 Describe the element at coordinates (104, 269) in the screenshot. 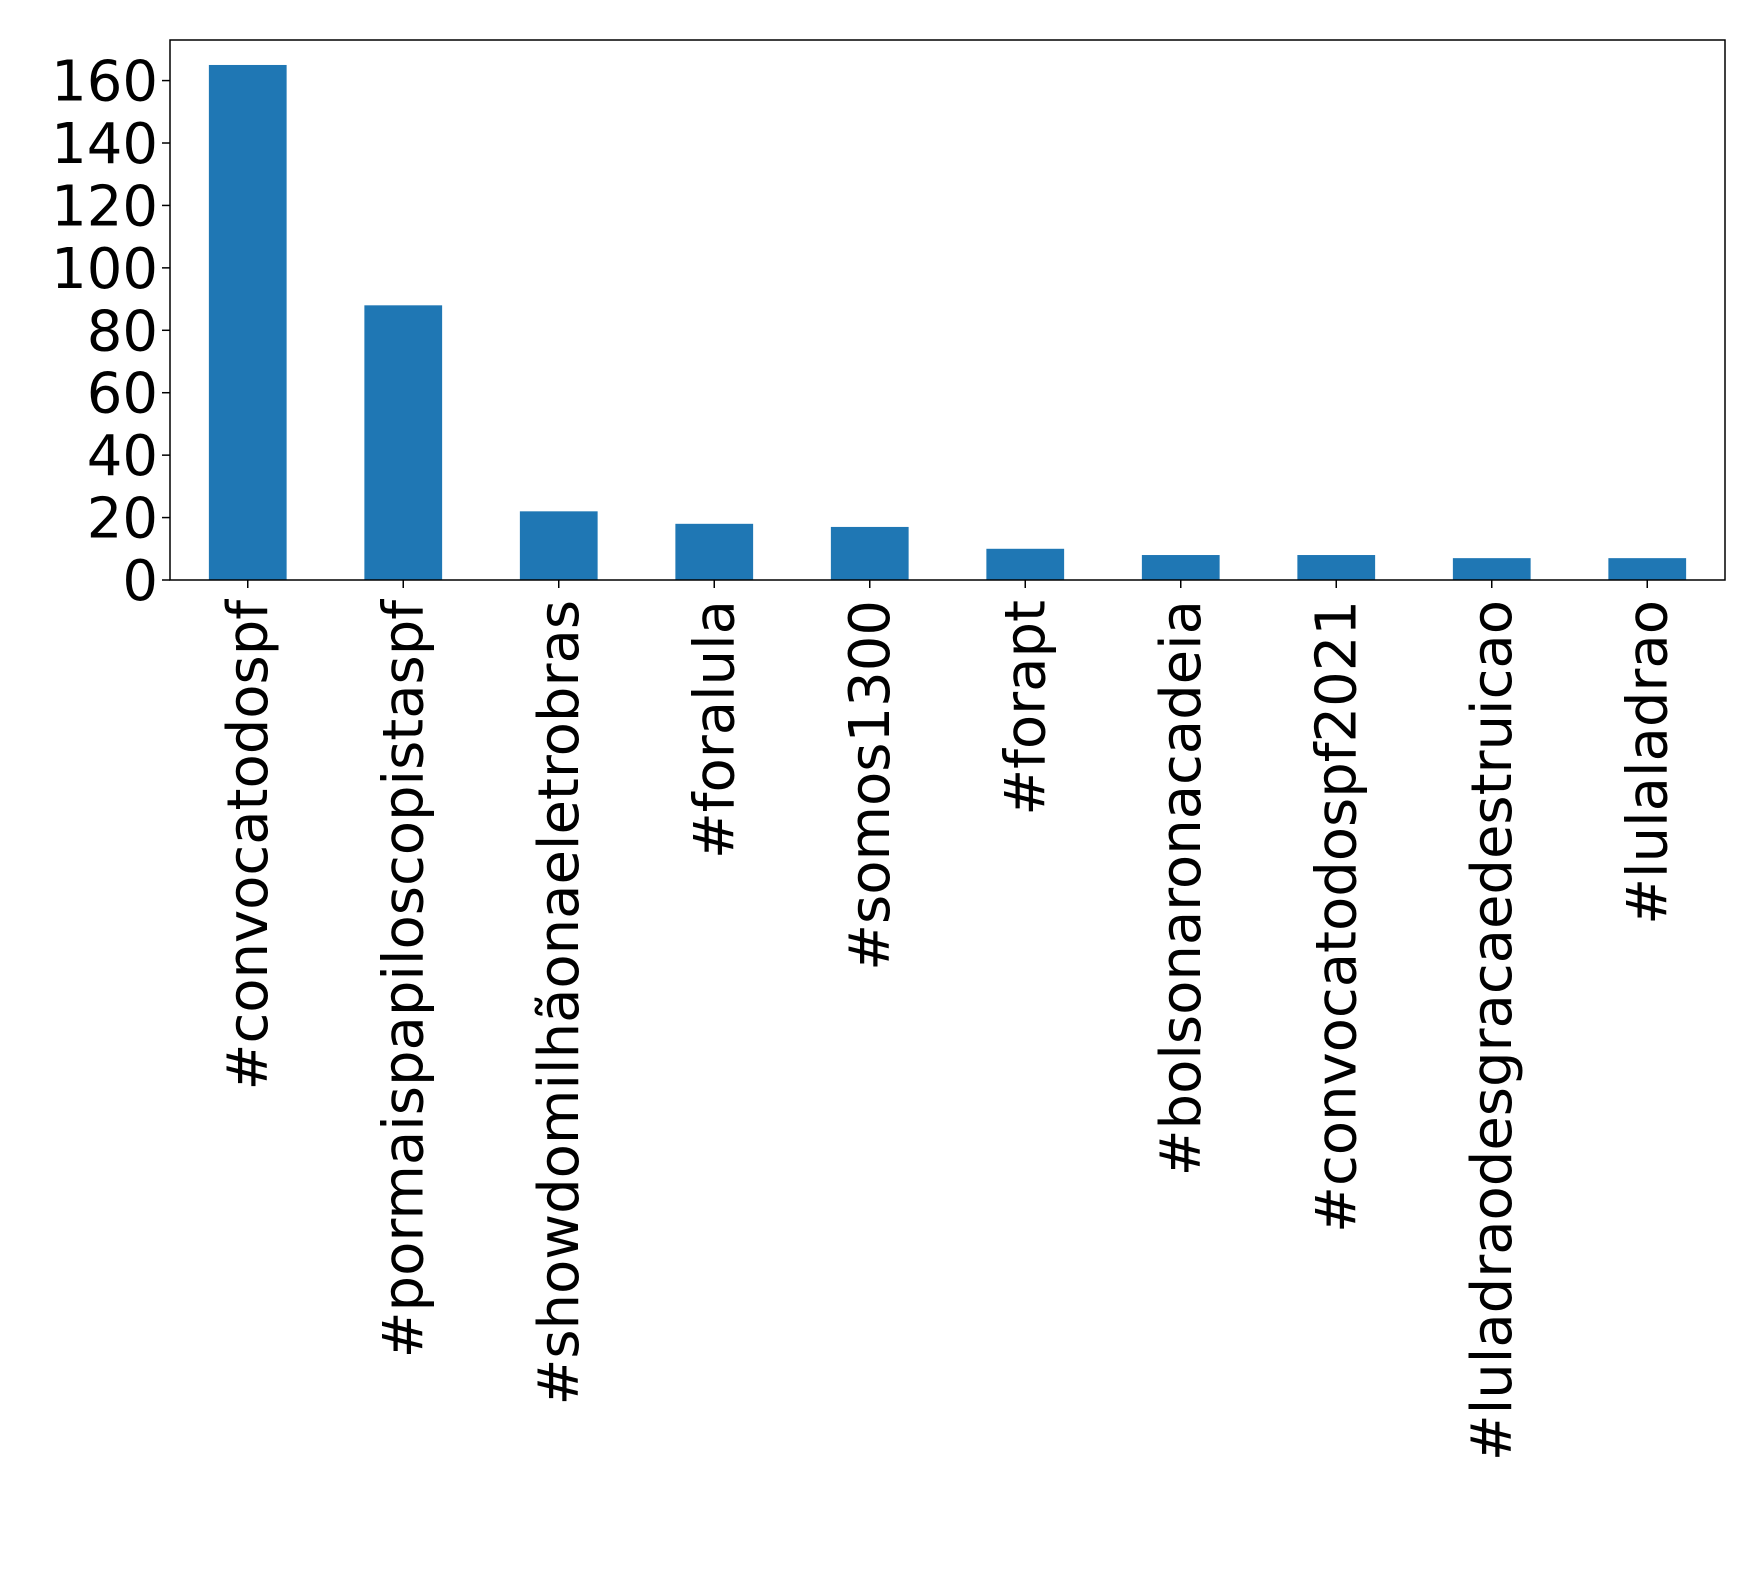

I see `y-tick-label: 100` at that location.